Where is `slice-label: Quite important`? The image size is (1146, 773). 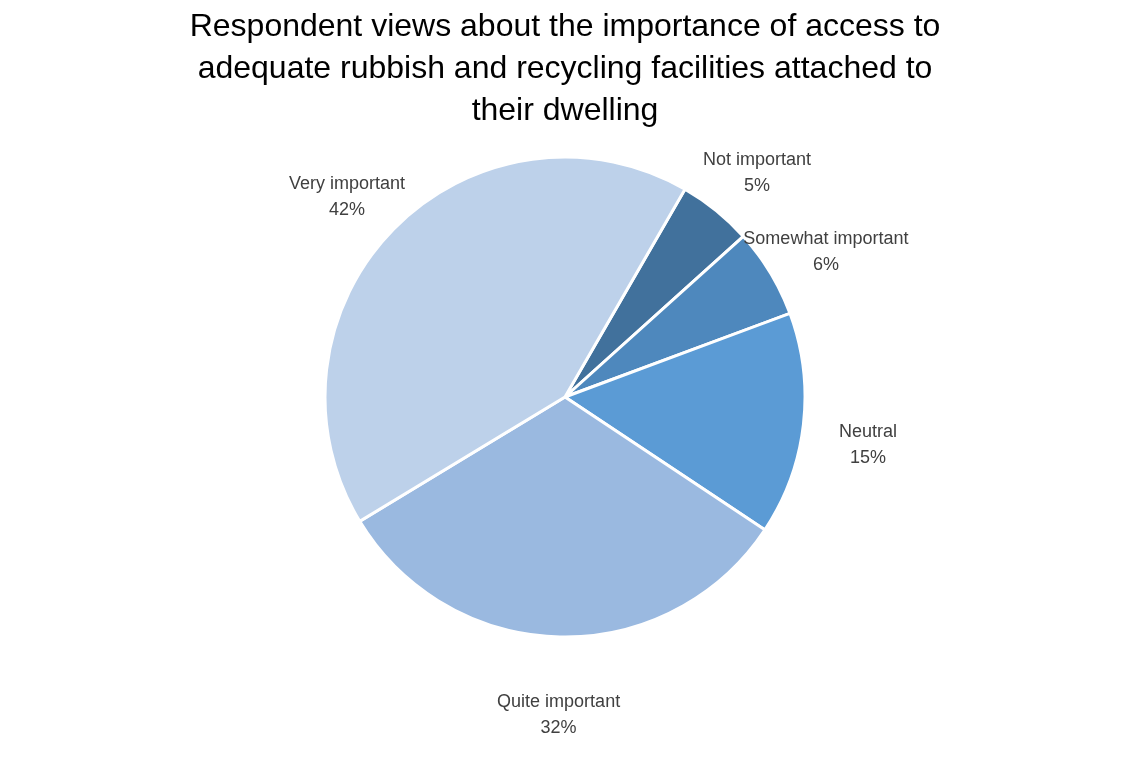
slice-label: Quite important is located at coordinates (559, 700).